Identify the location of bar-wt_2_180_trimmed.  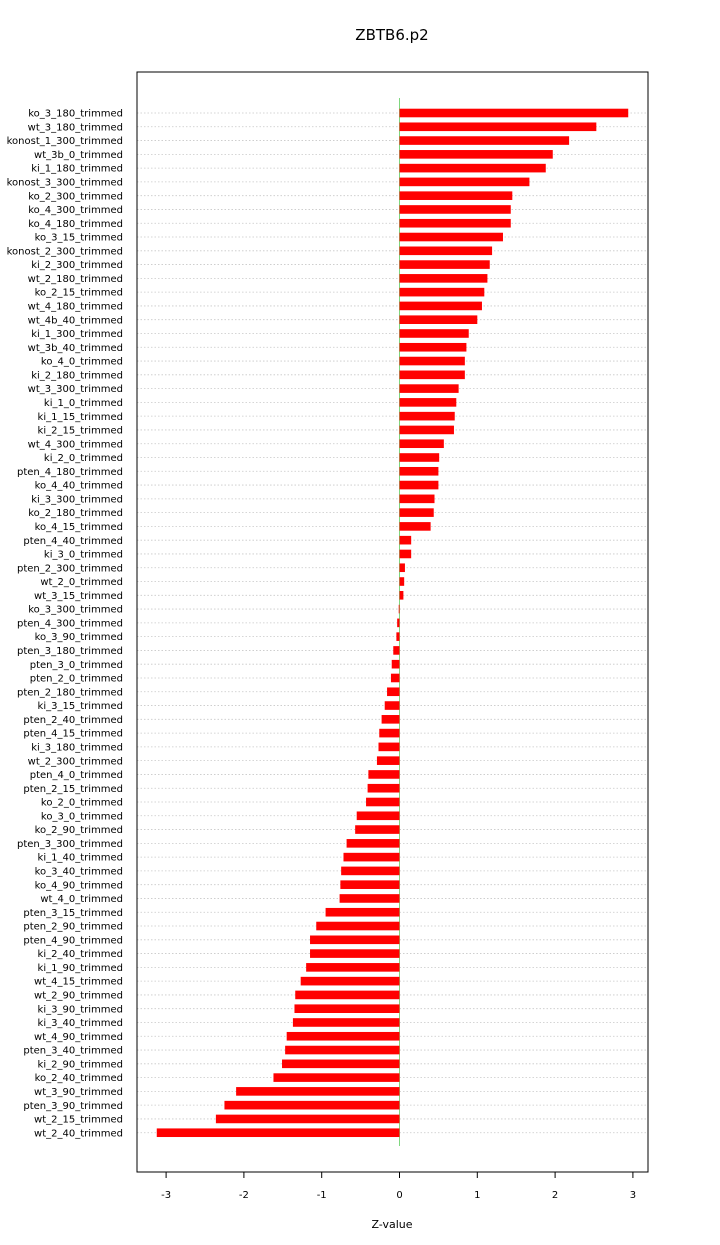
(443, 278).